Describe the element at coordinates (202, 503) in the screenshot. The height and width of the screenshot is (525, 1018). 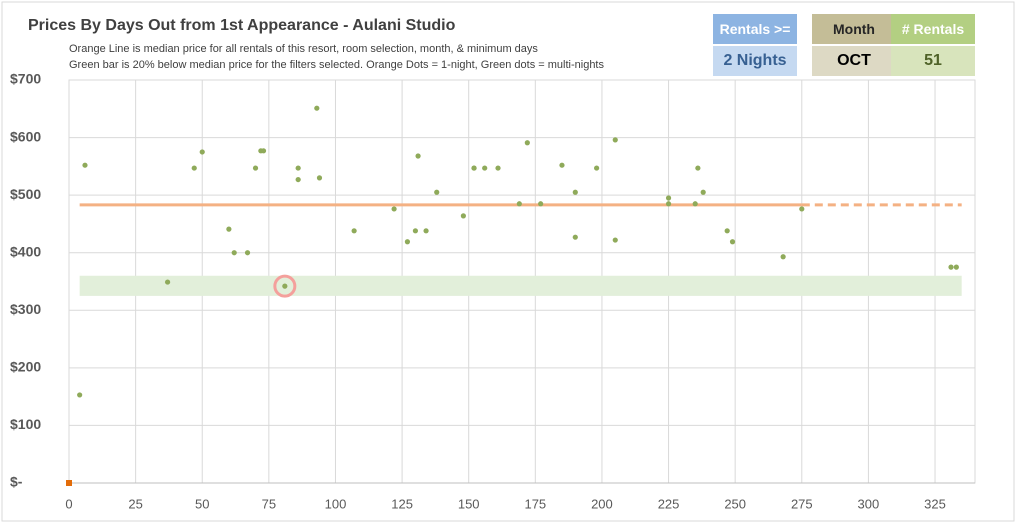
I see `x-tick-label: 50` at that location.